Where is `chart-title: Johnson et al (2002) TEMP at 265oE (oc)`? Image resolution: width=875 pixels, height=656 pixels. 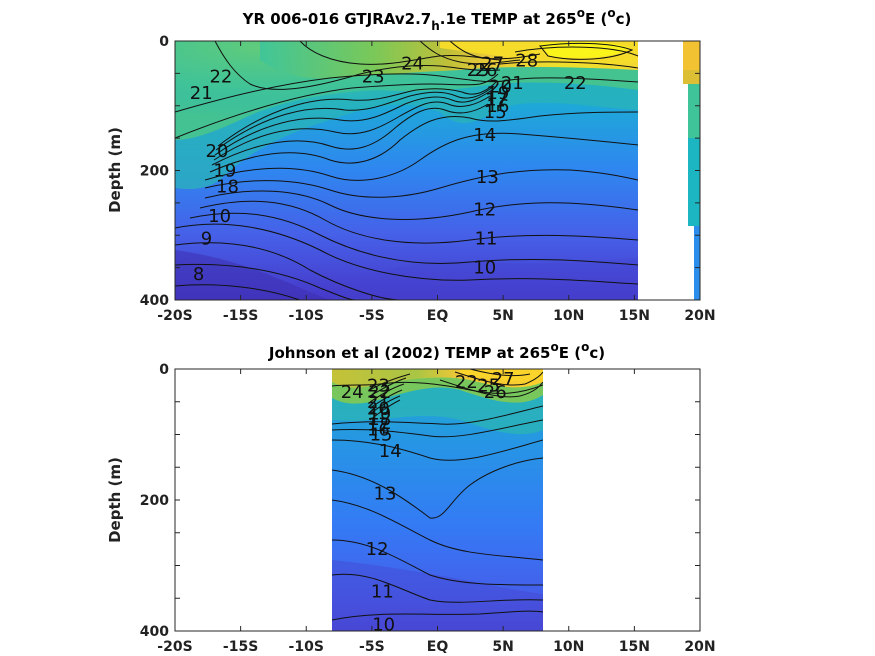
chart-title: Johnson et al (2002) TEMP at 265oE (oc) is located at coordinates (436, 351).